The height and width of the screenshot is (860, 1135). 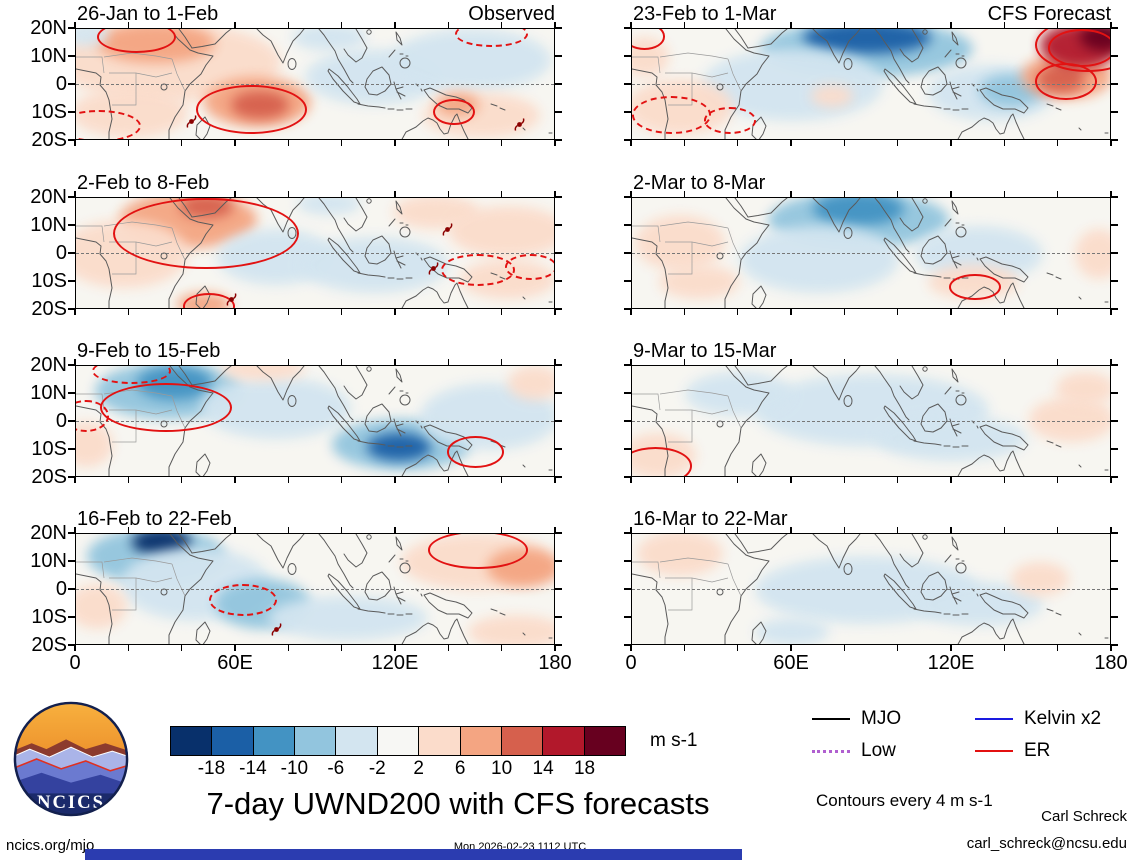 I want to click on axis-label-lon: 60E, so click(x=791, y=663).